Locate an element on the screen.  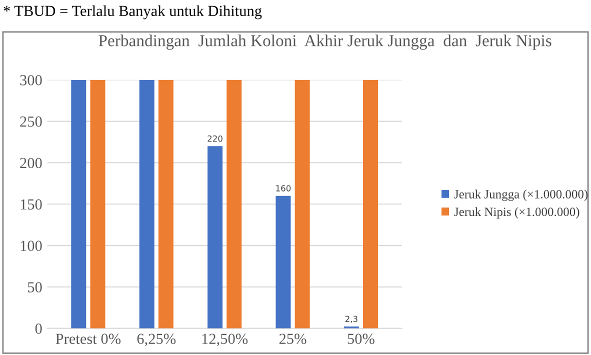
x-tick-label: 25% is located at coordinates (292, 339).